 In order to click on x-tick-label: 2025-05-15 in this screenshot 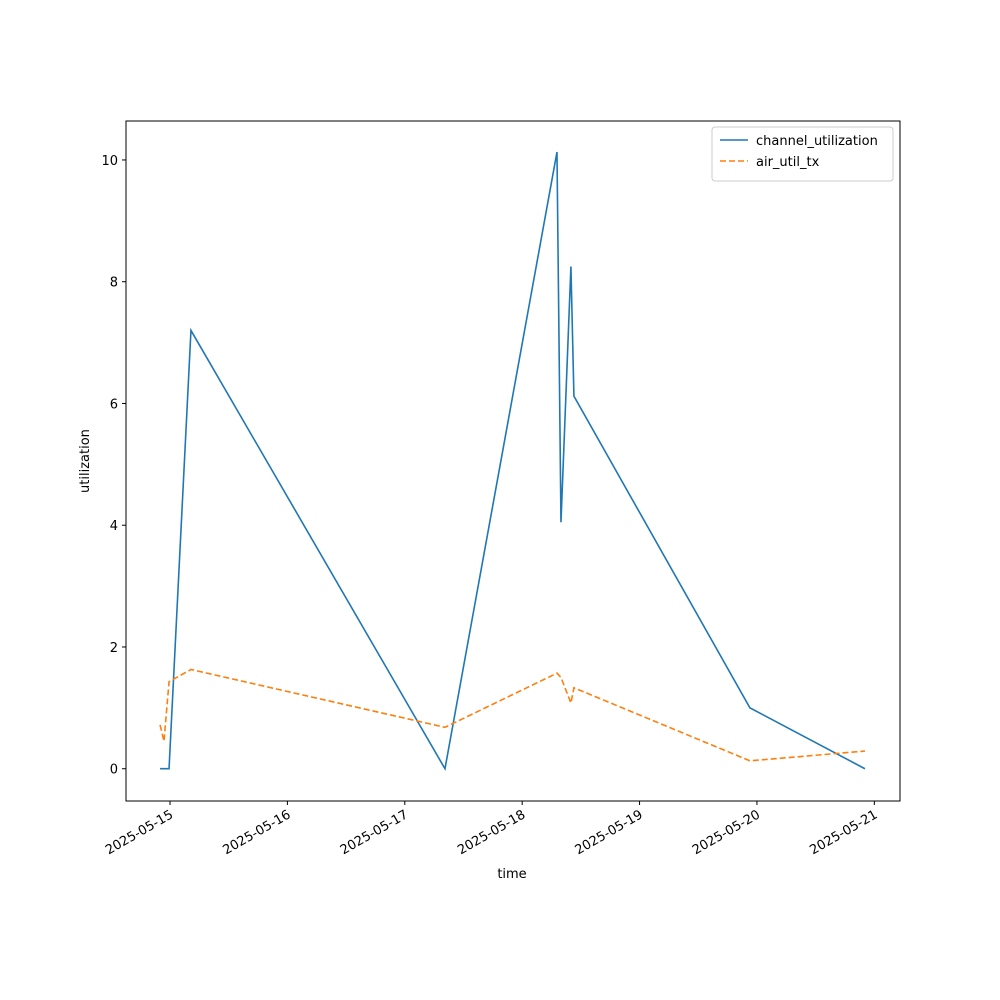, I will do `click(139, 832)`.